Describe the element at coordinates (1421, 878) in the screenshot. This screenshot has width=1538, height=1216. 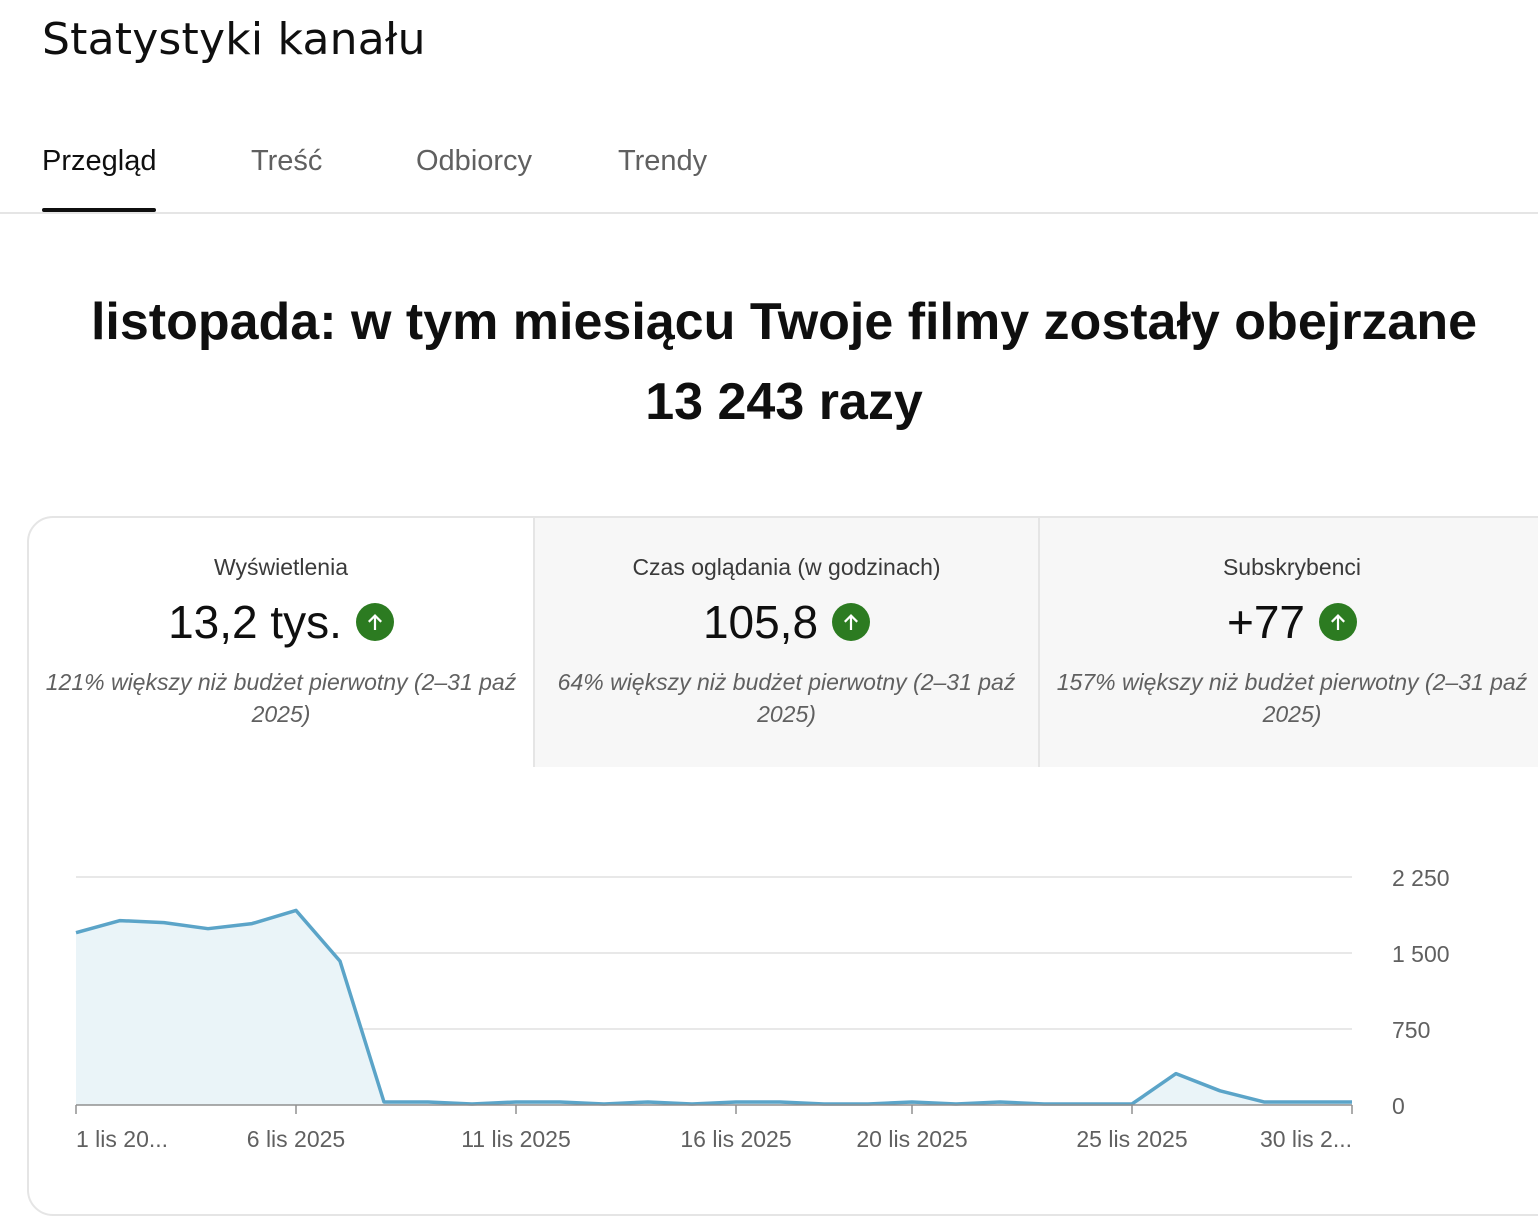
I see `y-tick-label: 2 250` at that location.